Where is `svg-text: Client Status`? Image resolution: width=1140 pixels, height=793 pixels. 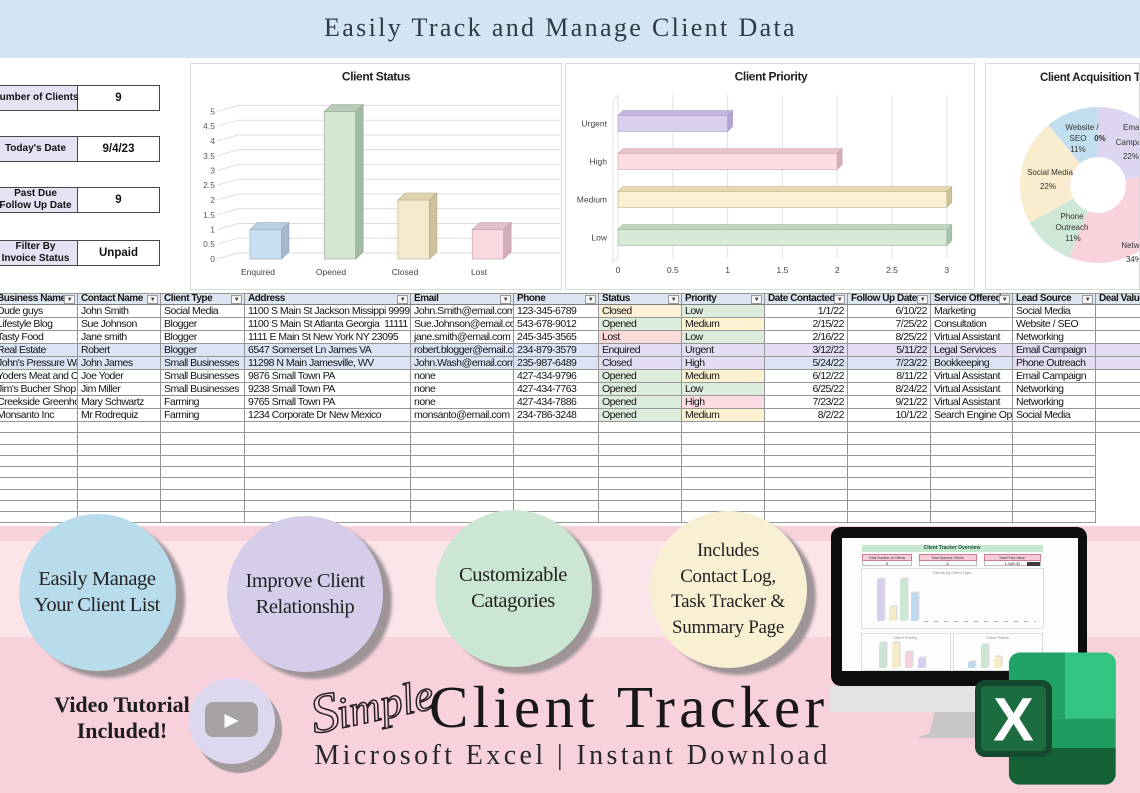
svg-text: Client Status is located at coordinates (376, 77).